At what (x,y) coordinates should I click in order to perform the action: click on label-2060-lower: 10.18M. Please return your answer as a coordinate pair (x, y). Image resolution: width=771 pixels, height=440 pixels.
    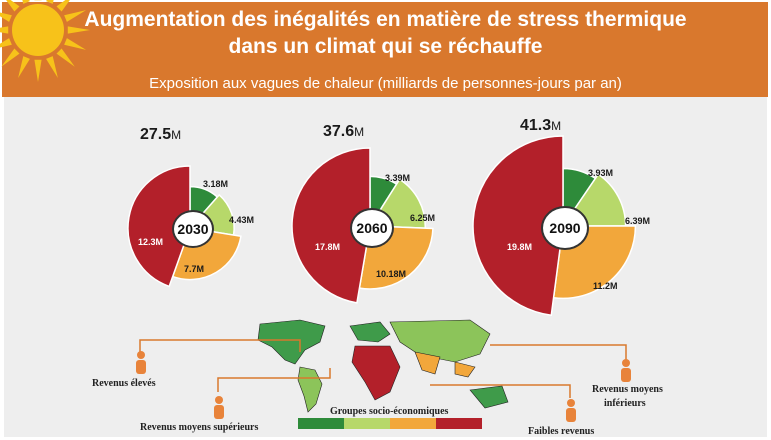
    Looking at the image, I should click on (391, 274).